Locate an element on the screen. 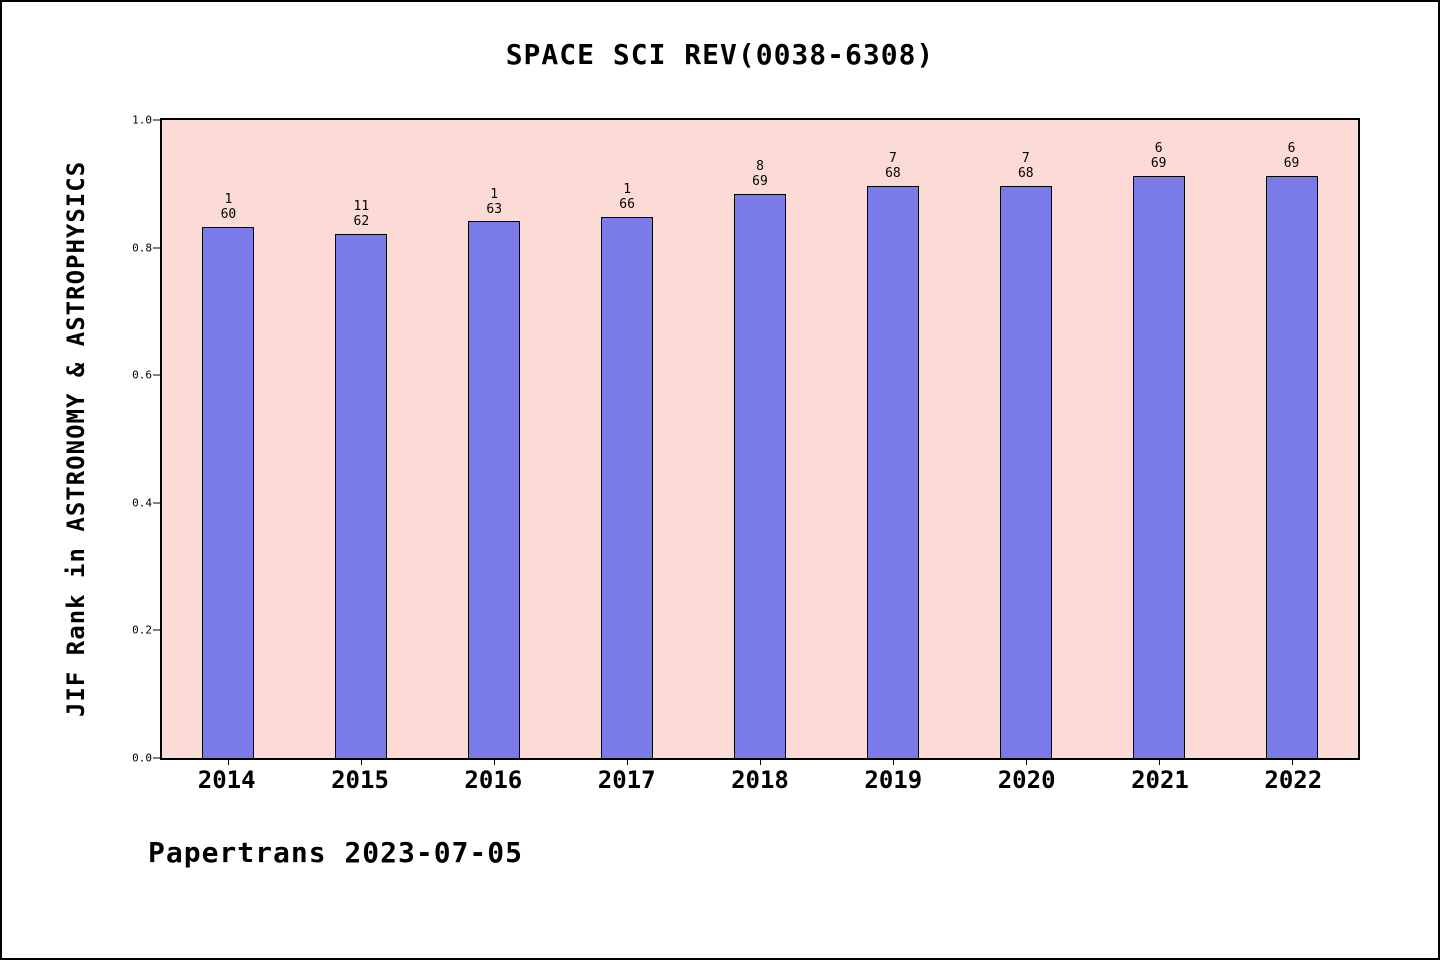 The height and width of the screenshot is (960, 1440). bar-2018 is located at coordinates (760, 476).